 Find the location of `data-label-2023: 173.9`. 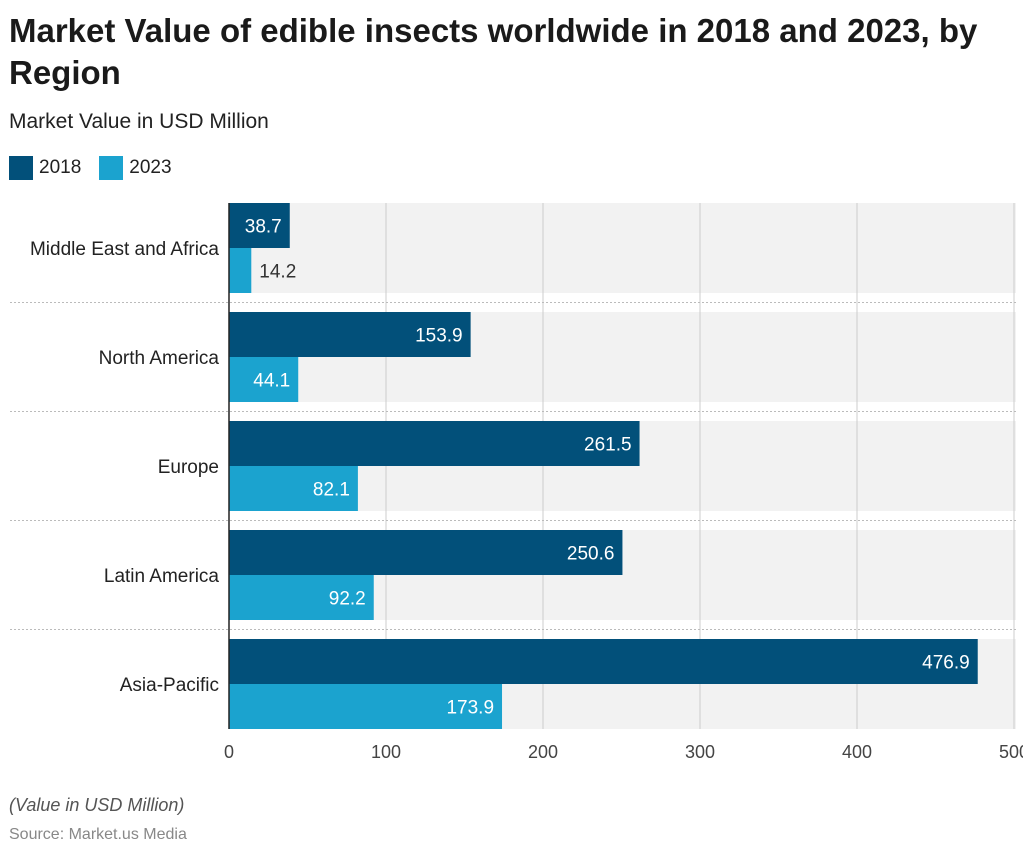

data-label-2023: 173.9 is located at coordinates (470, 708).